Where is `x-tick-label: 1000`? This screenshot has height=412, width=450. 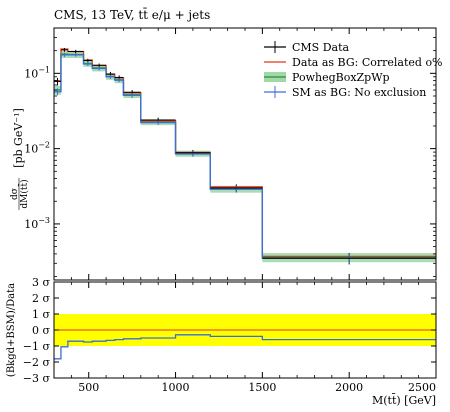
x-tick-label: 1000 is located at coordinates (176, 387).